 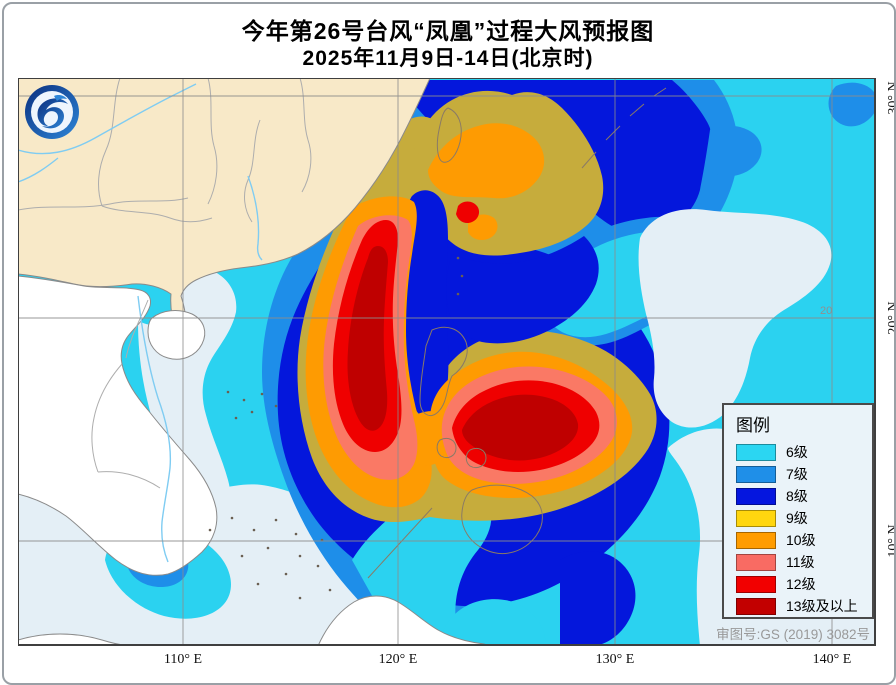 I want to click on legend-item: 6级, so click(x=804, y=452).